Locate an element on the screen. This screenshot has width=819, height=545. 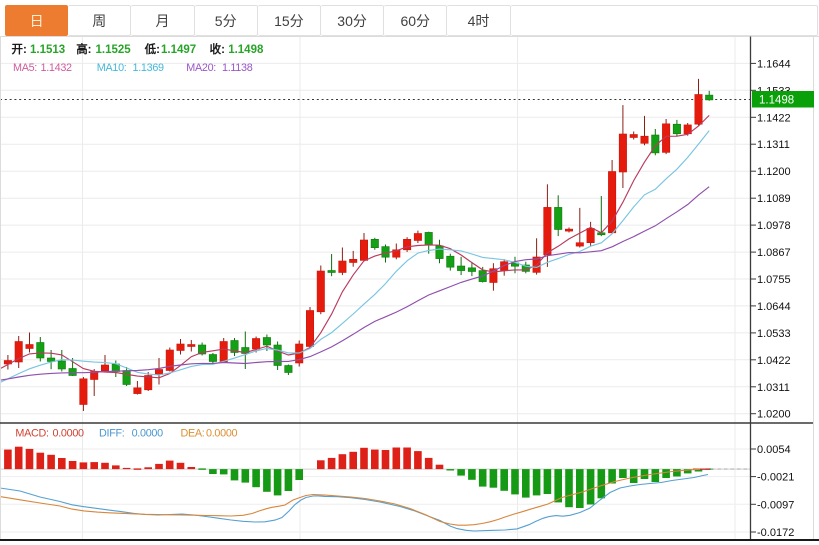
svg-text:高:1.1525: 高: 1.1525 is located at coordinates (103, 49).